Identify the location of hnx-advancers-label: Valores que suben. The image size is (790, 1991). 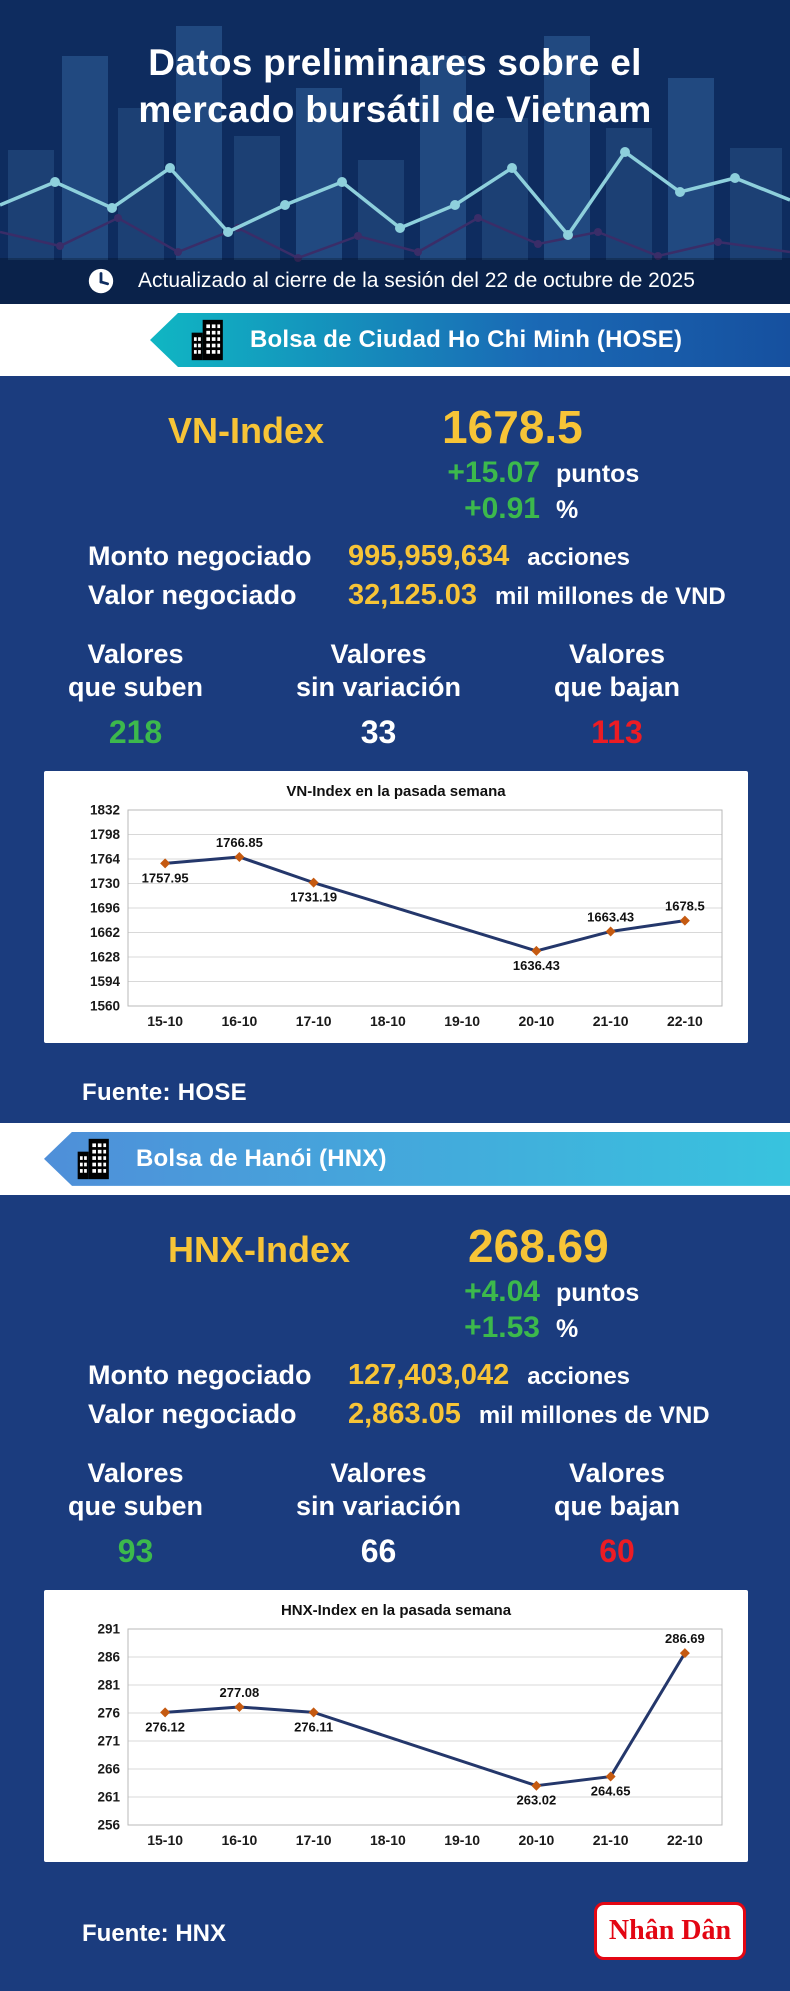
(136, 1489).